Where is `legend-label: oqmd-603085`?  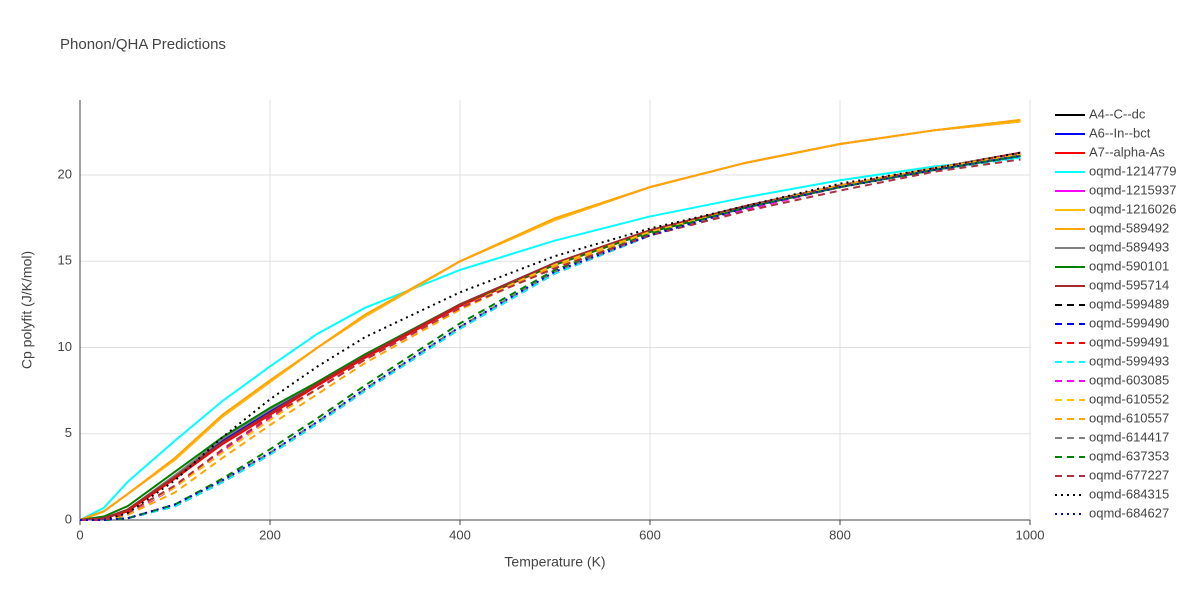 legend-label: oqmd-603085 is located at coordinates (1129, 379).